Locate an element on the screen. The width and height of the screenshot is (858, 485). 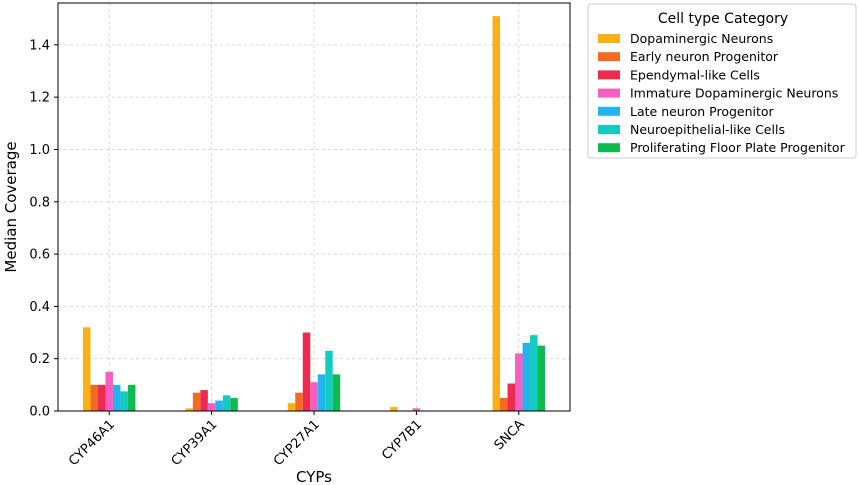
legend-box is located at coordinates (722, 81).